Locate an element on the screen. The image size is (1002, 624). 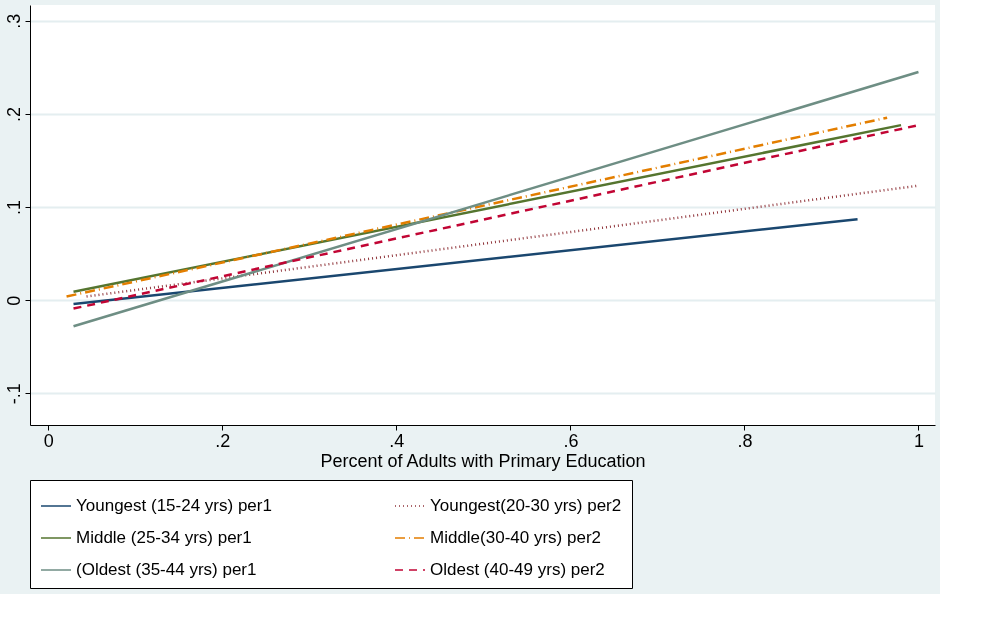
legend-label: (Oldest (35-44 yrs) per1 is located at coordinates (166, 569).